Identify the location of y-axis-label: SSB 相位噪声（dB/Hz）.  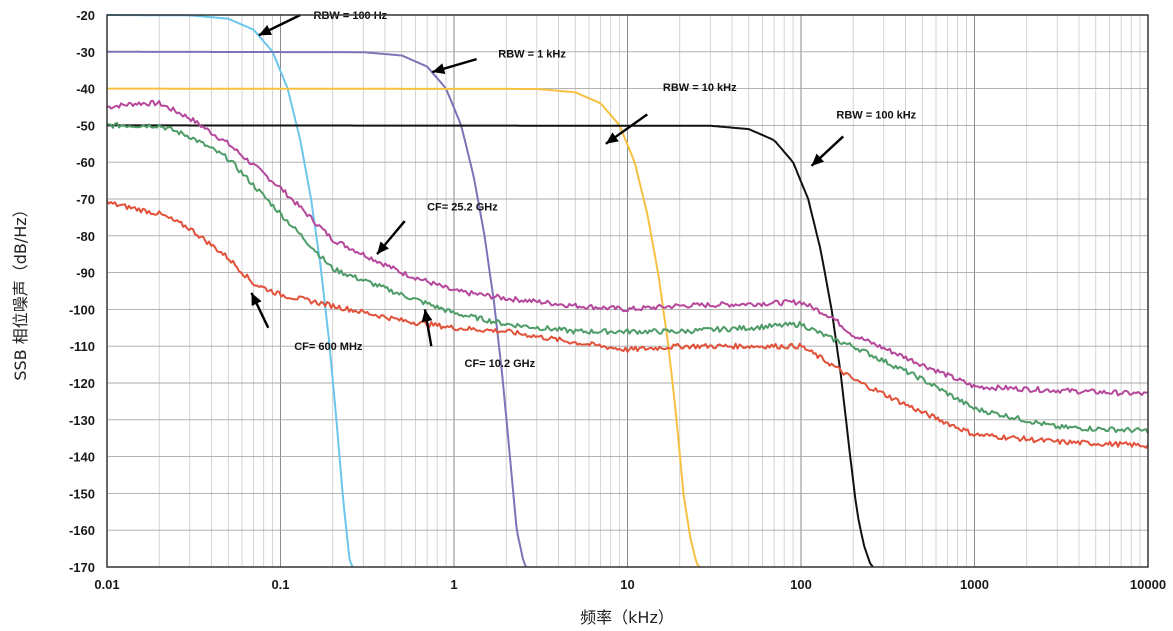
(20, 290).